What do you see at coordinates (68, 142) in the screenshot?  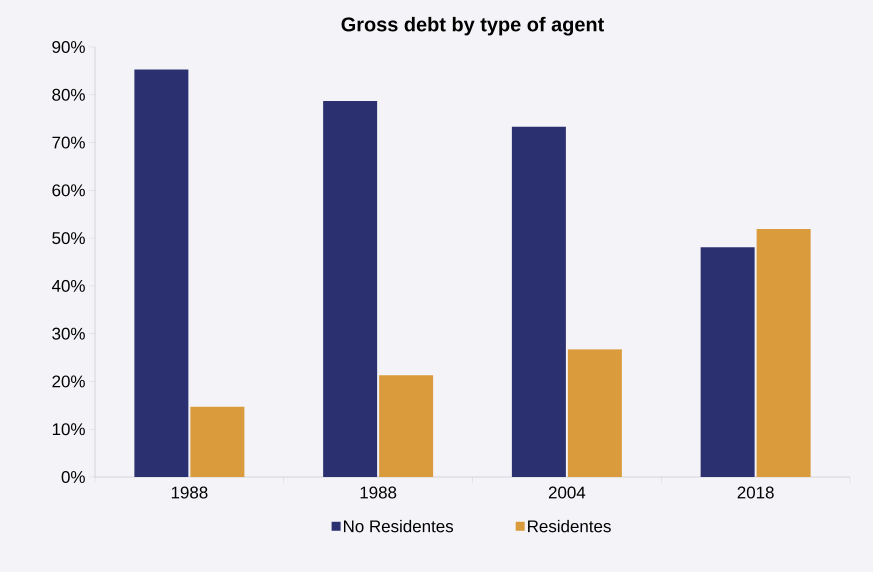 I see `y-tick-label: 70%` at bounding box center [68, 142].